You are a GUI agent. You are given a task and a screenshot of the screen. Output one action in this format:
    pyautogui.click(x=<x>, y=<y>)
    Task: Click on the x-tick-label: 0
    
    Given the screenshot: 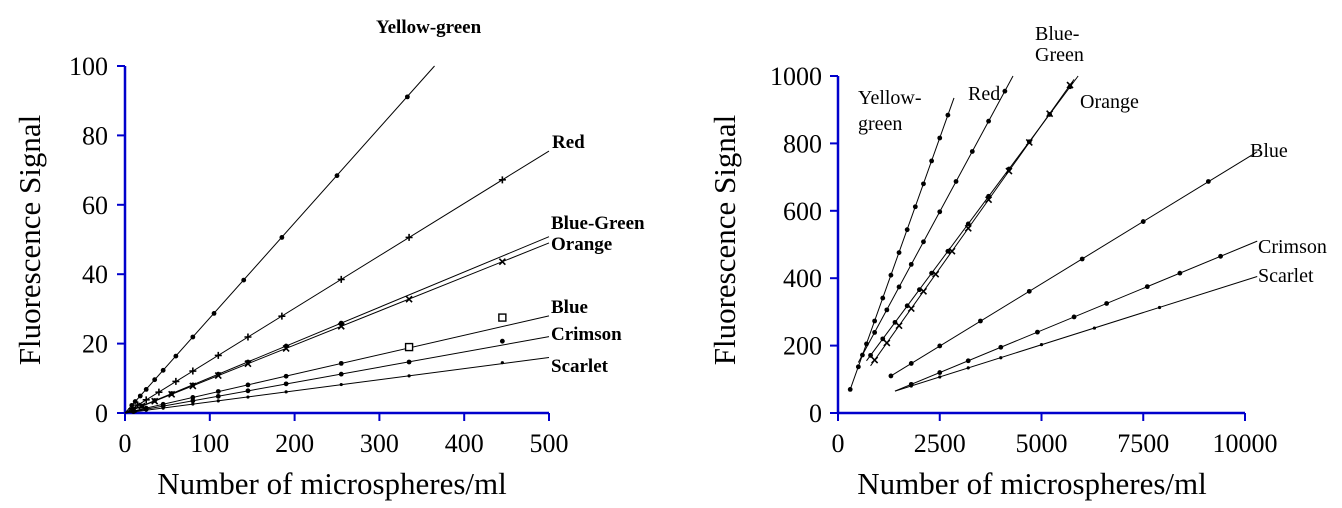 What is the action you would take?
    pyautogui.click(x=838, y=443)
    